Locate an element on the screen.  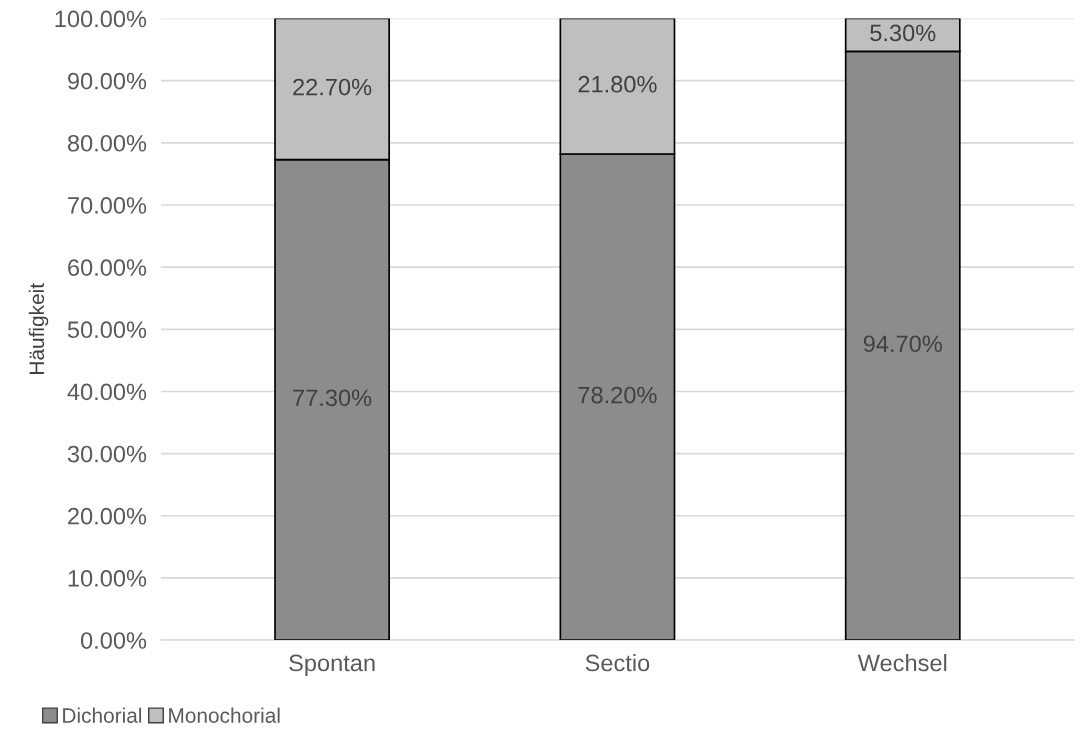
x-tick-label: Wechsel is located at coordinates (902, 662).